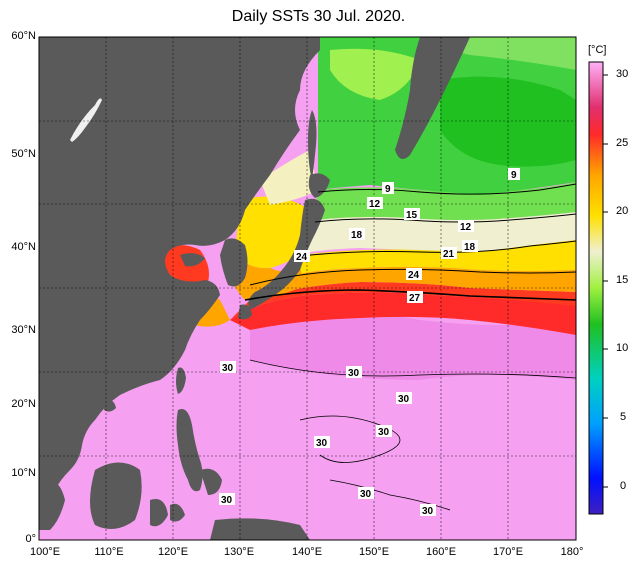 The image size is (637, 564). I want to click on map-title: Daily SSTs 30 Jul. 2020., so click(318, 16).